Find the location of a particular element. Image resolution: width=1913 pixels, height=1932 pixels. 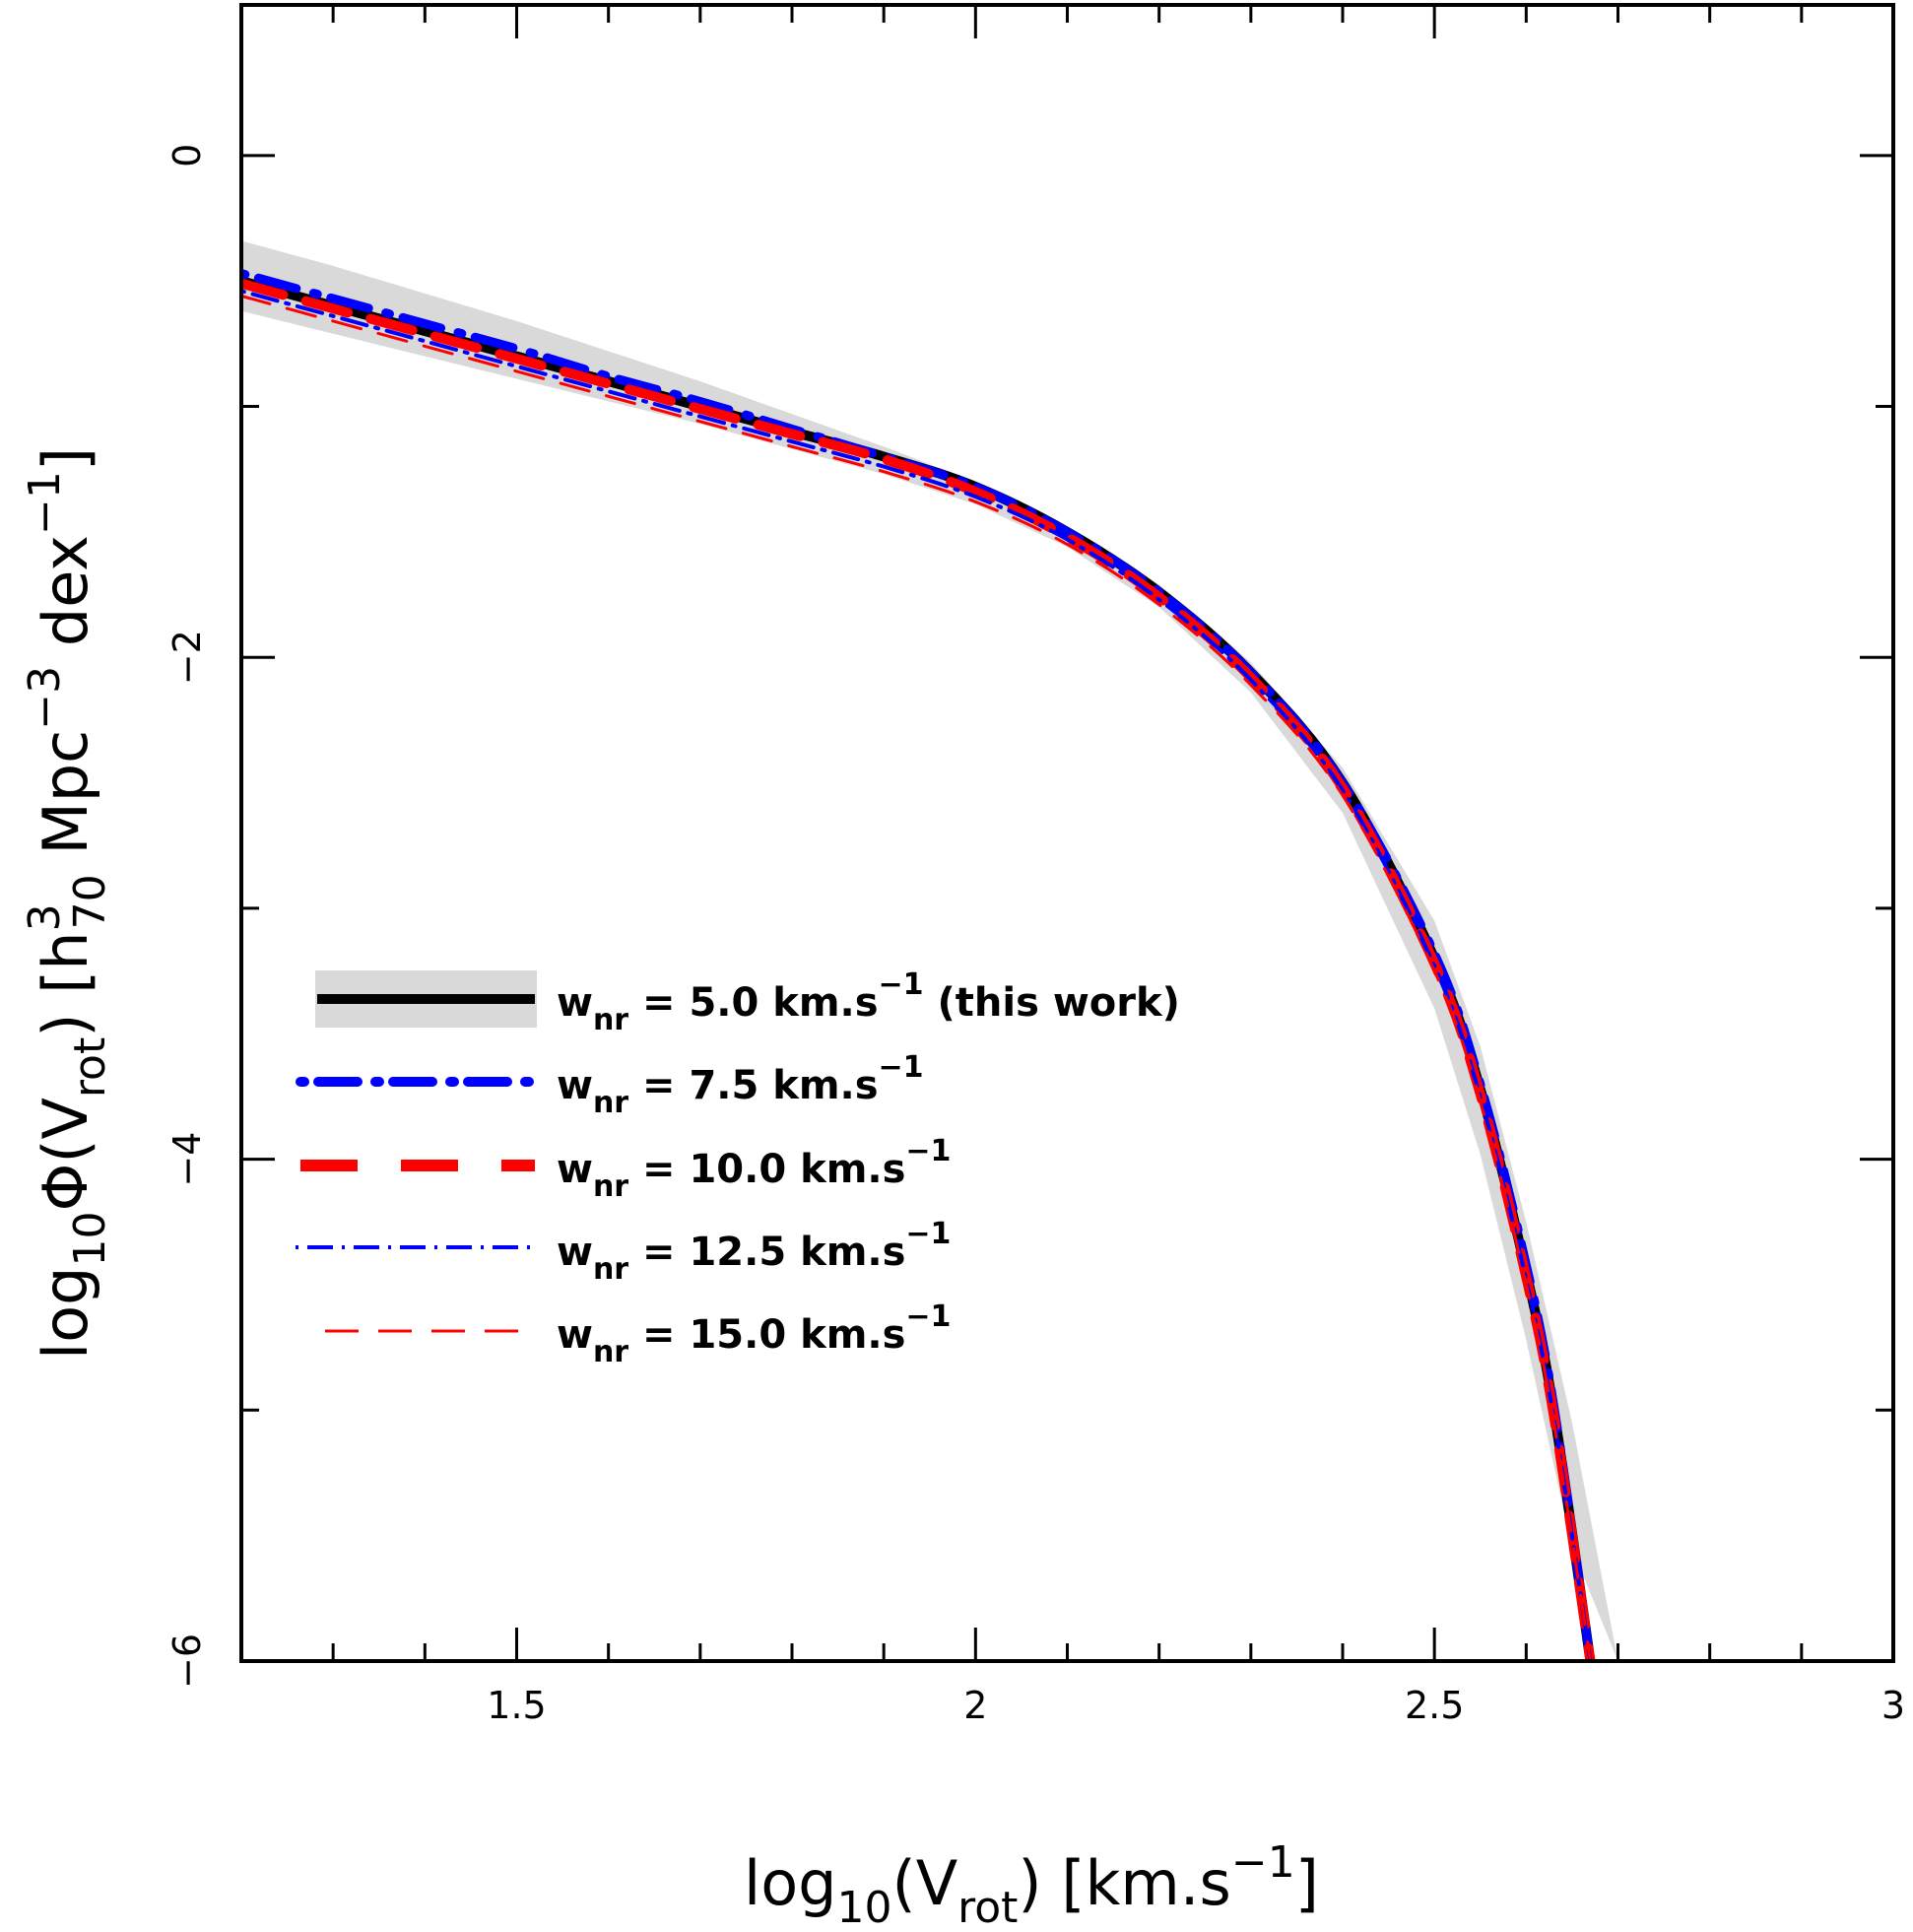

legend-label-15-0: wnr = 15.0 km.s−1 is located at coordinates (754, 1334).